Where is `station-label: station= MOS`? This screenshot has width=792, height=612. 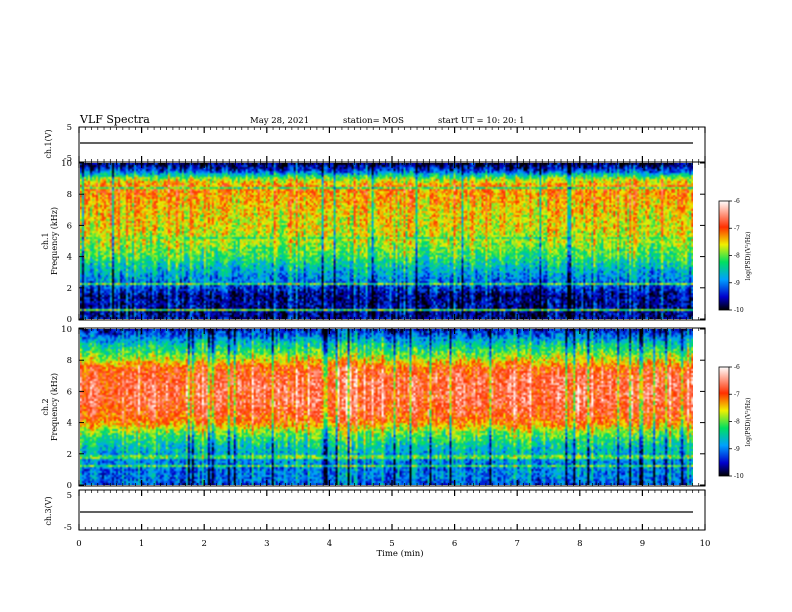
station-label: station= MOS is located at coordinates (373, 121).